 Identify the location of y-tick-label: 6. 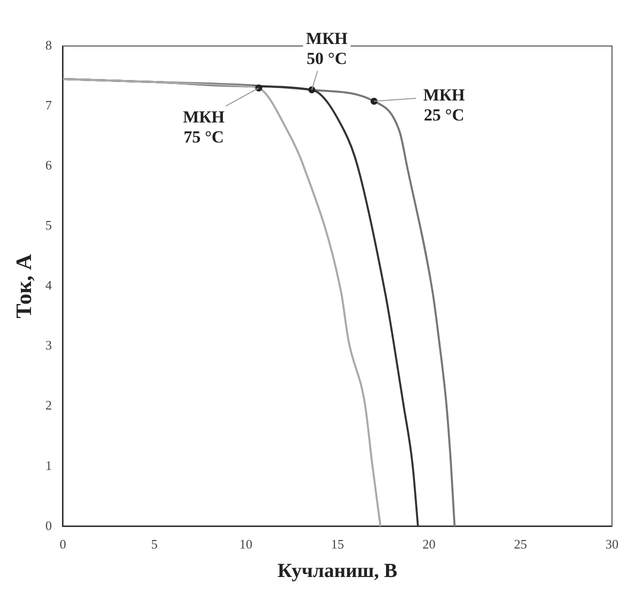
(48, 165).